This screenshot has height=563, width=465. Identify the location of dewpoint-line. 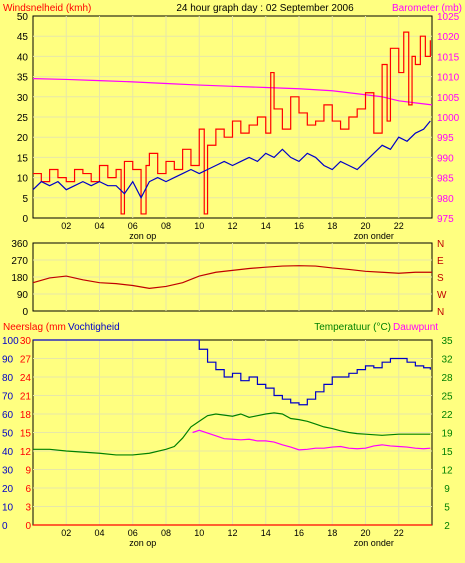
(311, 440).